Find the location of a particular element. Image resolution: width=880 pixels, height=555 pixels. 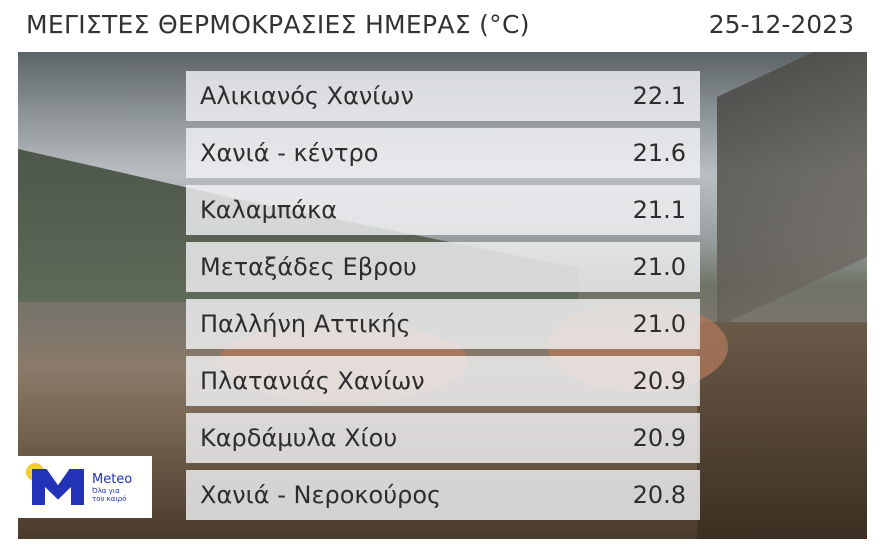

station-name: Χανιά - Νεροκούρος is located at coordinates (321, 495).